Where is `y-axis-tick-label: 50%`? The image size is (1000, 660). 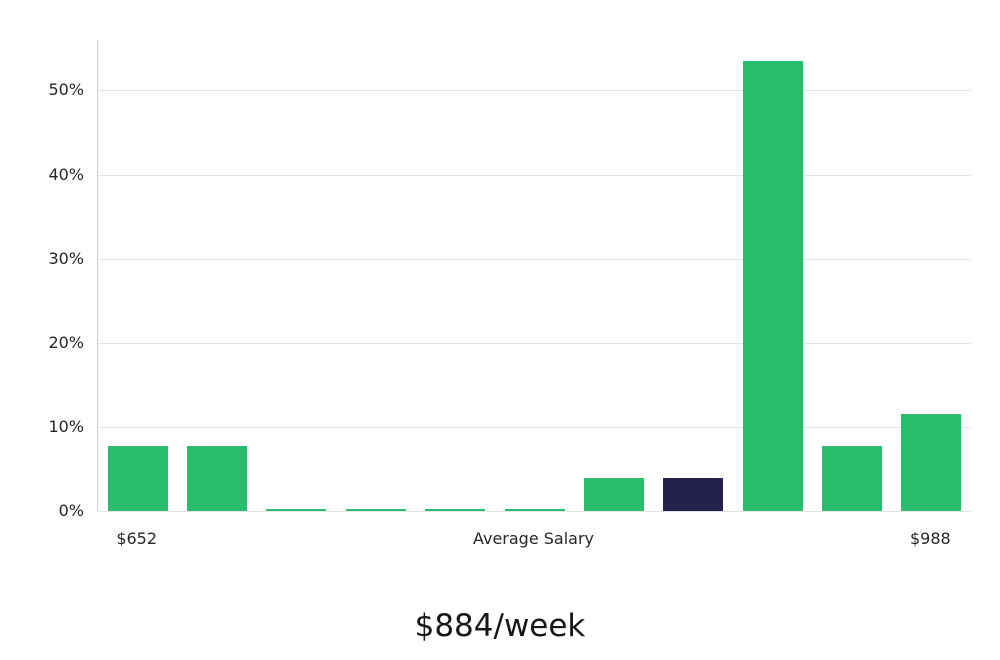
y-axis-tick-label: 50% is located at coordinates (66, 90).